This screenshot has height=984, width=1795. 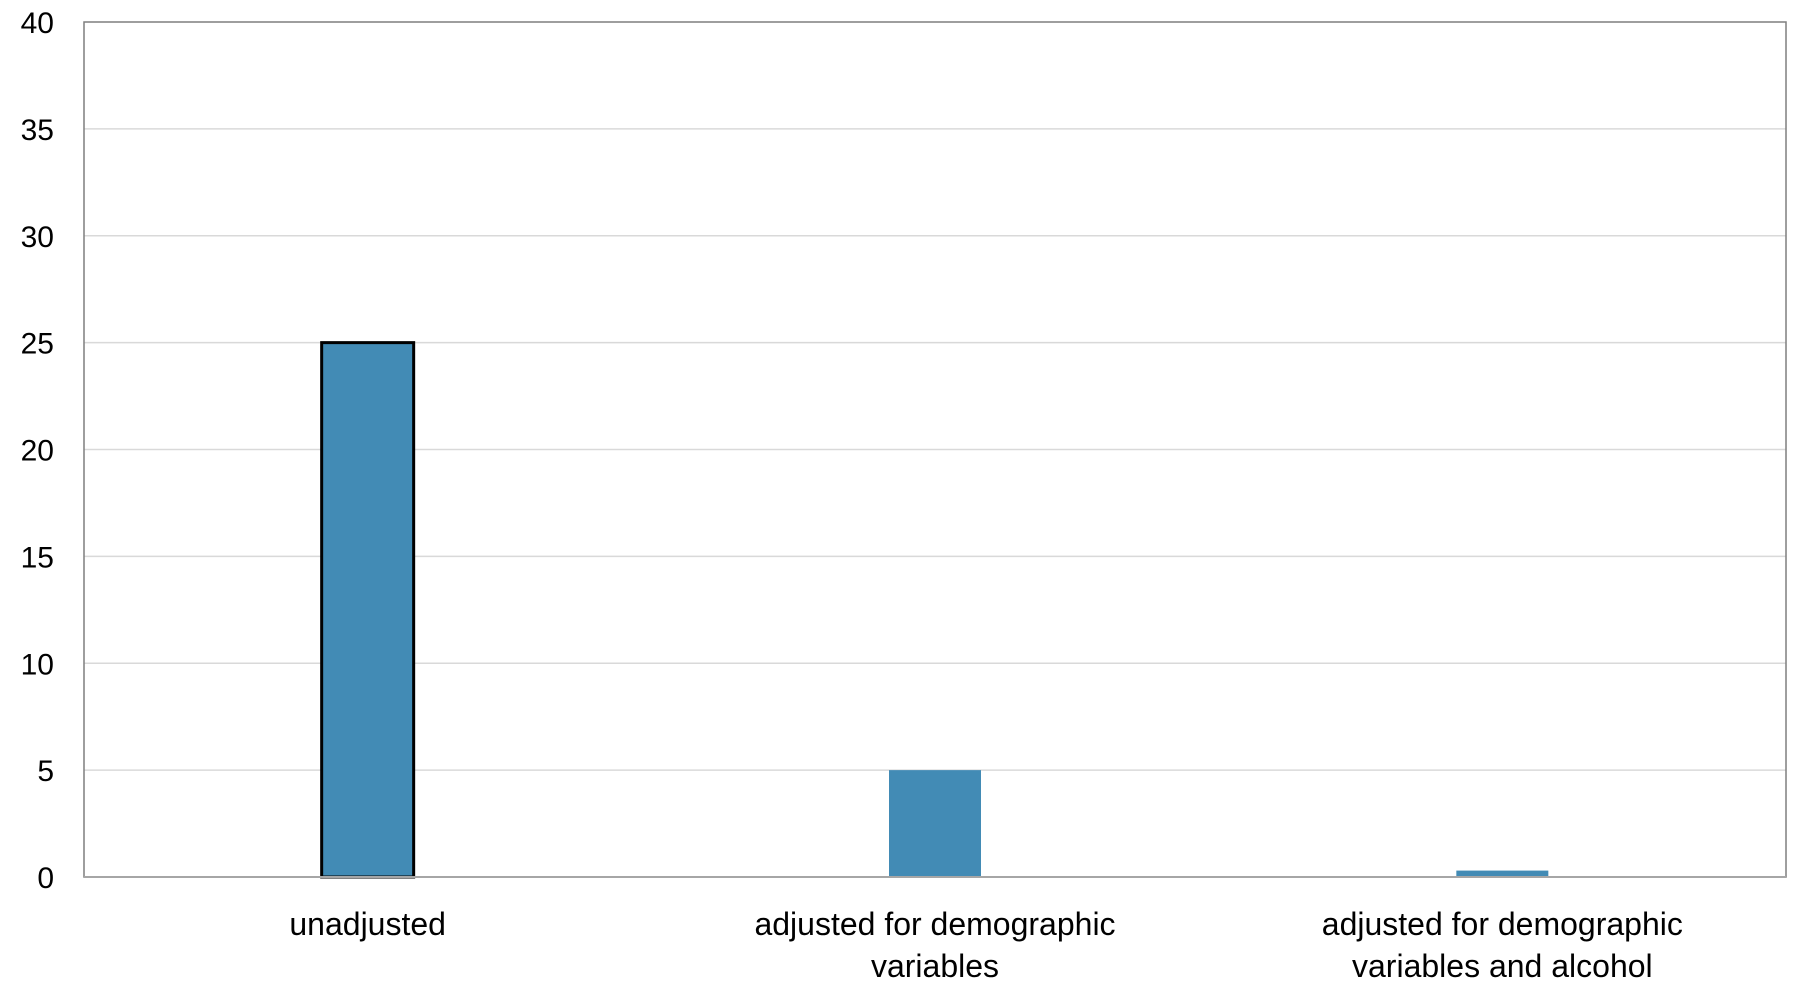 I want to click on y-tick-label: 30, so click(x=37, y=237).